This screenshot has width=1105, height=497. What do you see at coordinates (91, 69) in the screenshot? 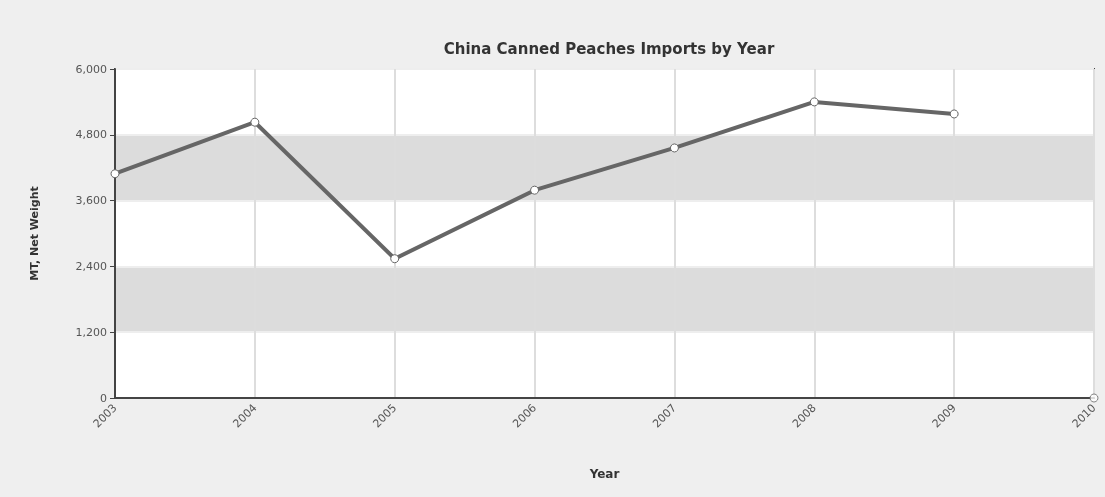
I see `y-tick-label: 6,000` at bounding box center [91, 69].